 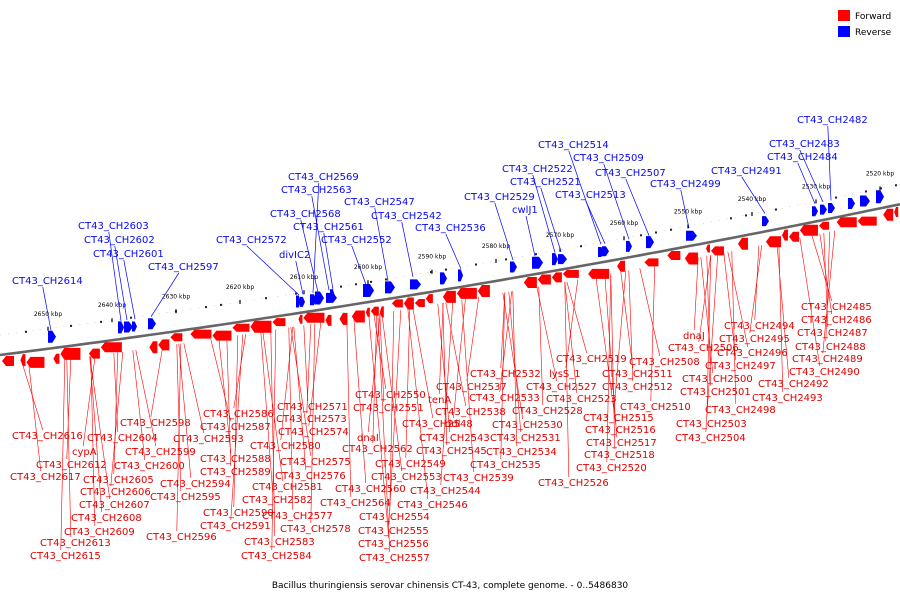 What do you see at coordinates (802, 157) in the screenshot?
I see `reverse-gene-label: CT43_CH2484` at bounding box center [802, 157].